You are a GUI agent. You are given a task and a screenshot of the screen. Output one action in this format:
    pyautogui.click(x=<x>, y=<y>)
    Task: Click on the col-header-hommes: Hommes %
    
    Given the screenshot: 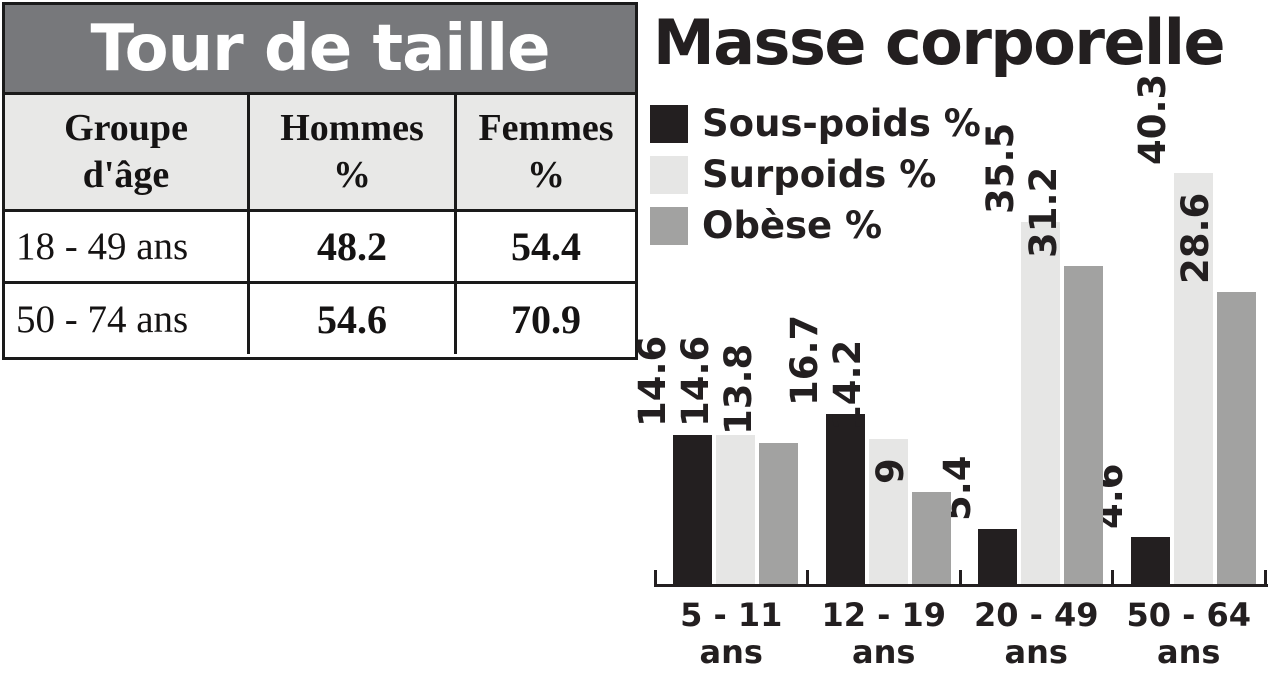 What is the action you would take?
    pyautogui.click(x=350, y=152)
    